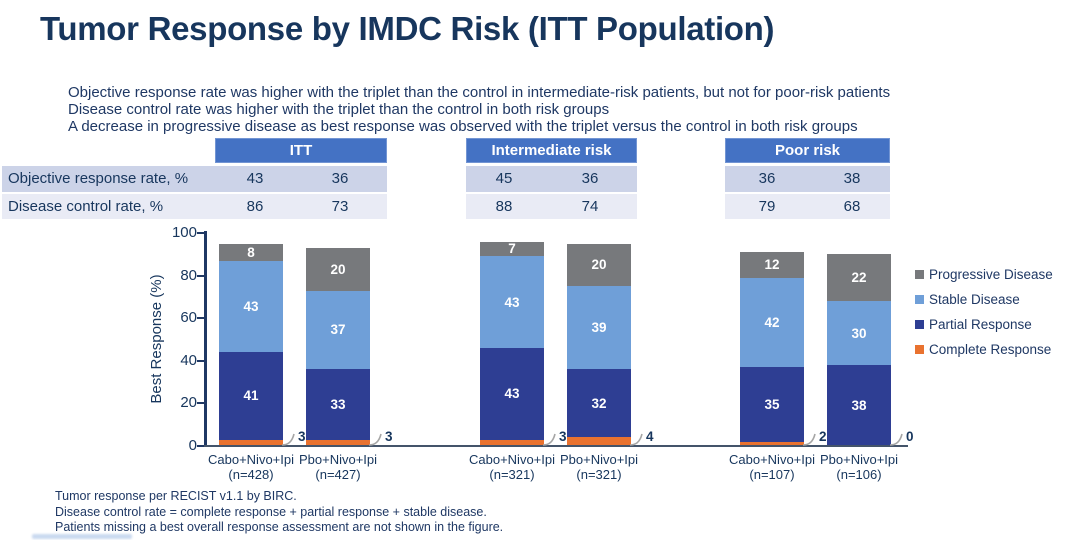 The height and width of the screenshot is (540, 1080). Describe the element at coordinates (188, 360) in the screenshot. I see `y-tick-label: 40` at that location.